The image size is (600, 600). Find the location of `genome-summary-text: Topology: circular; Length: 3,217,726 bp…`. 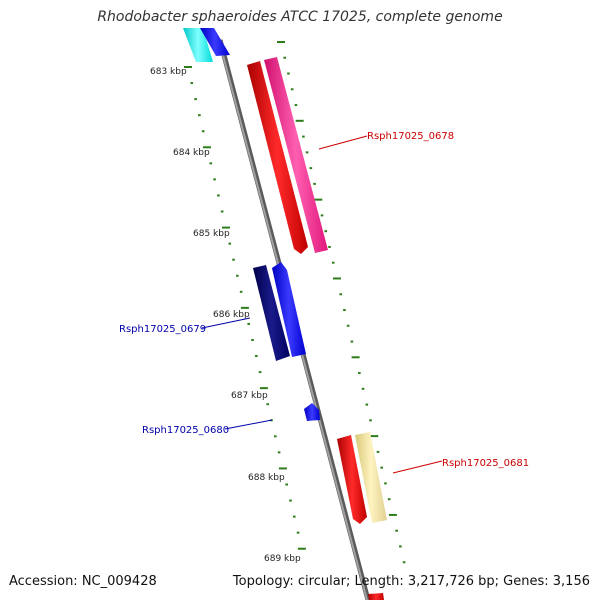

genome-summary-text: Topology: circular; Length: 3,217,726 bp… is located at coordinates (411, 581).